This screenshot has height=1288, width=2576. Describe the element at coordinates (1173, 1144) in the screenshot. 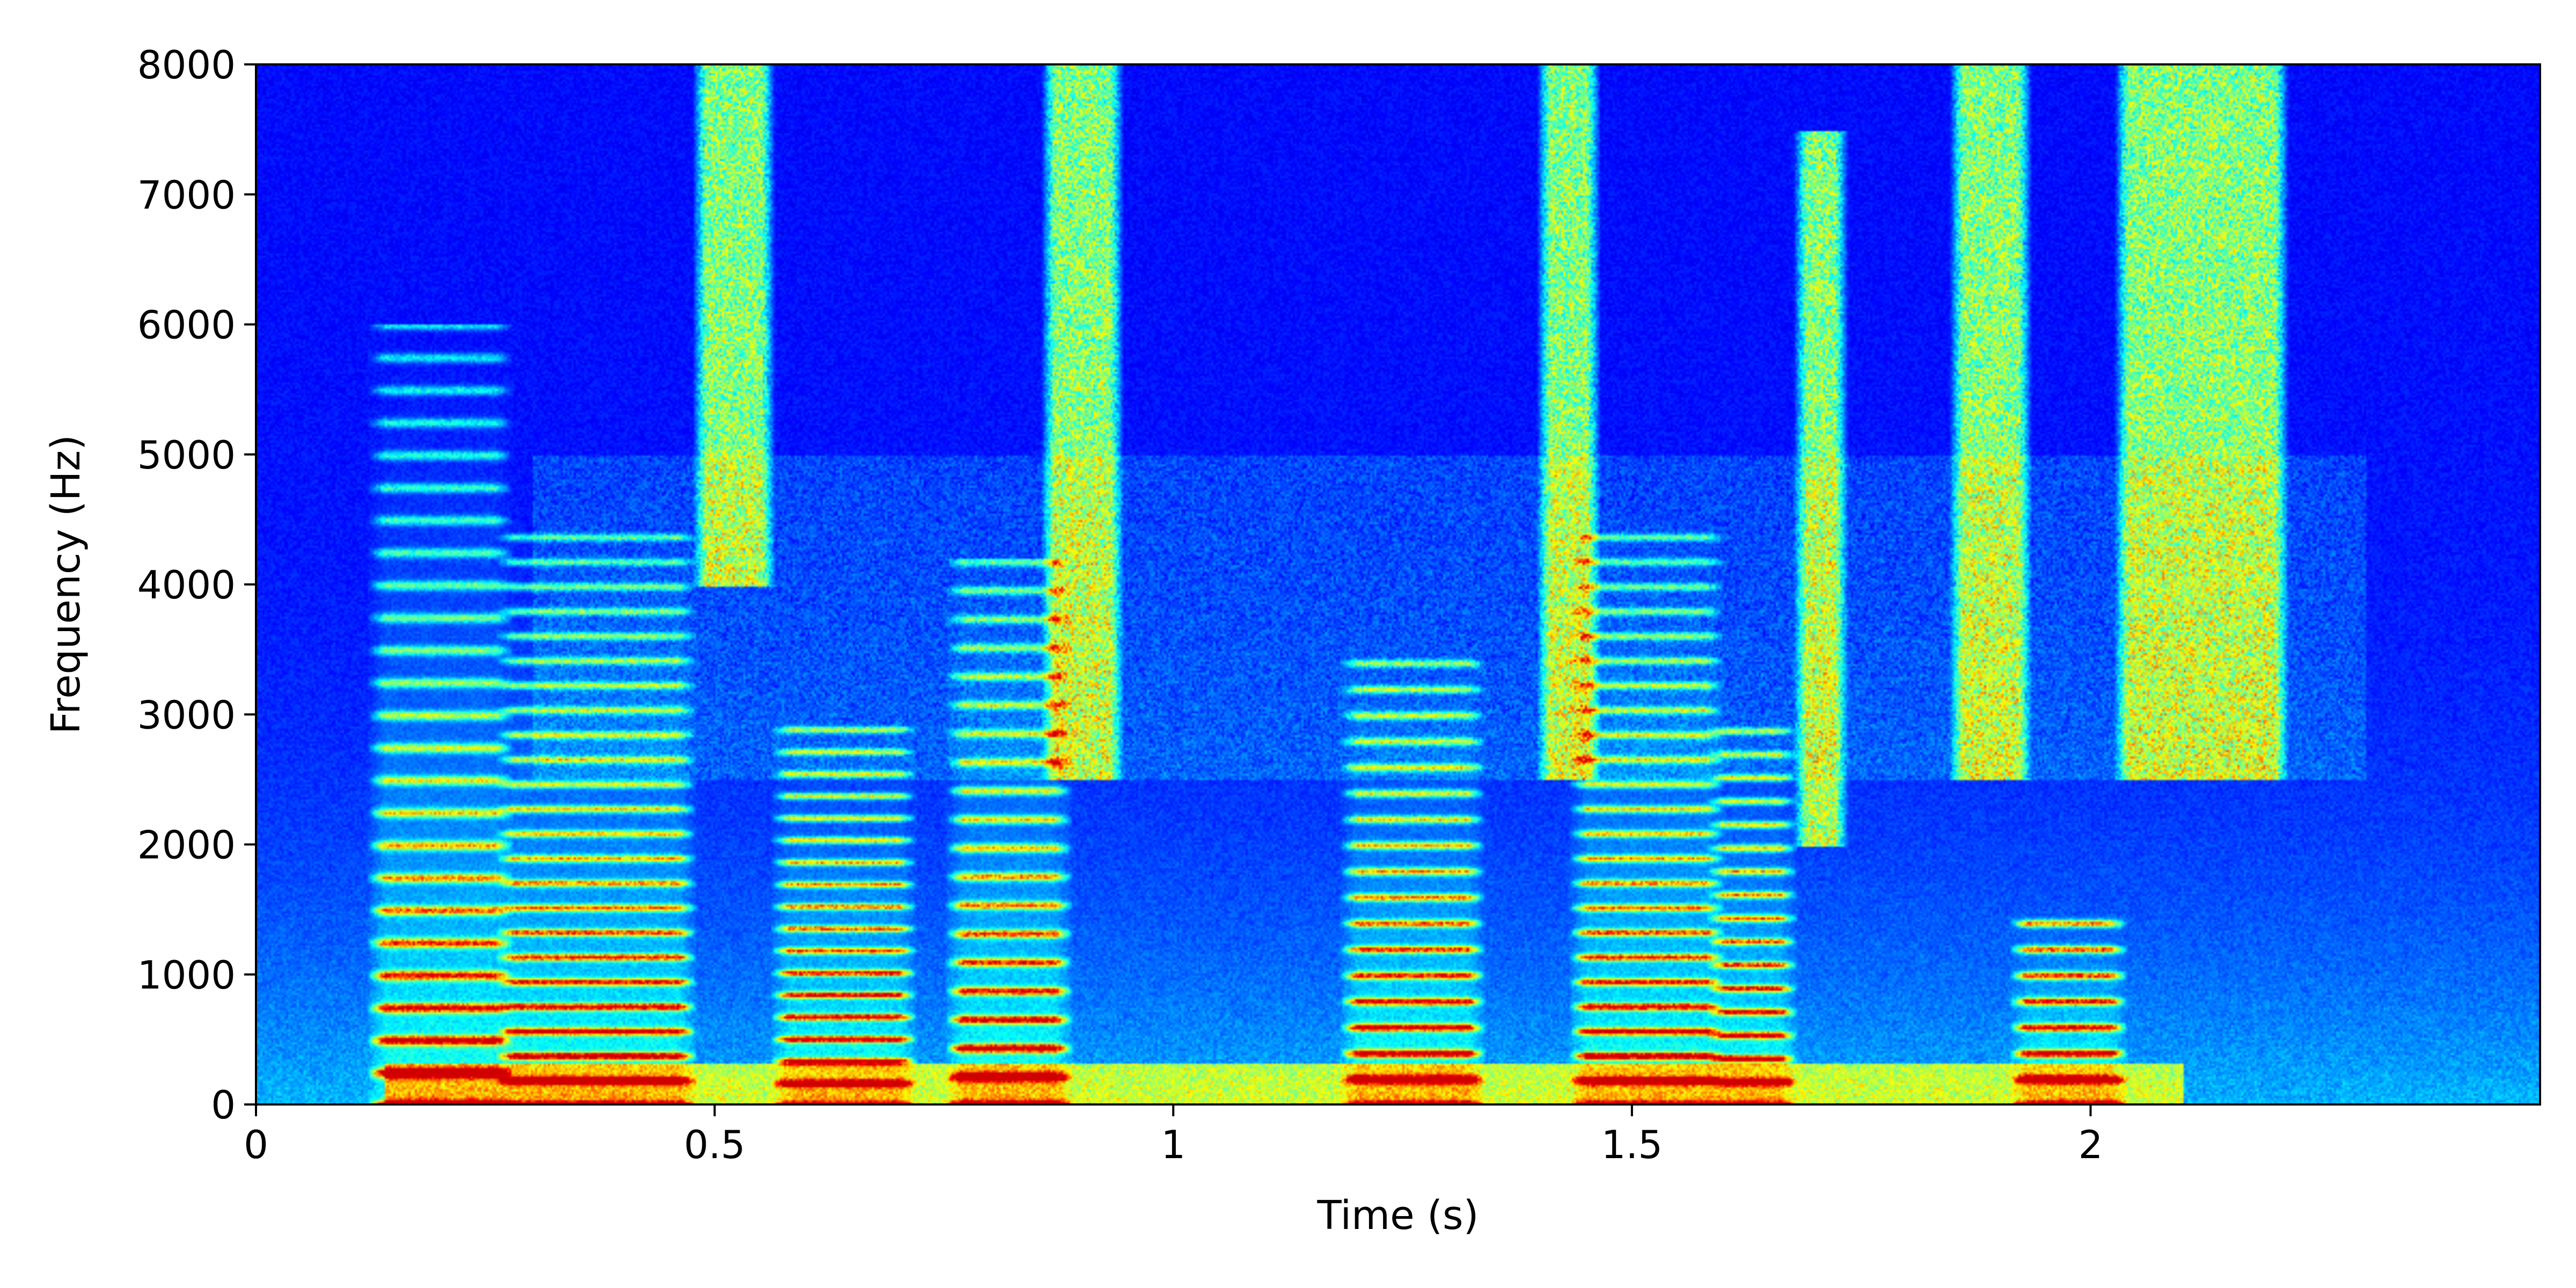

I see `x-tick-label: 1` at that location.